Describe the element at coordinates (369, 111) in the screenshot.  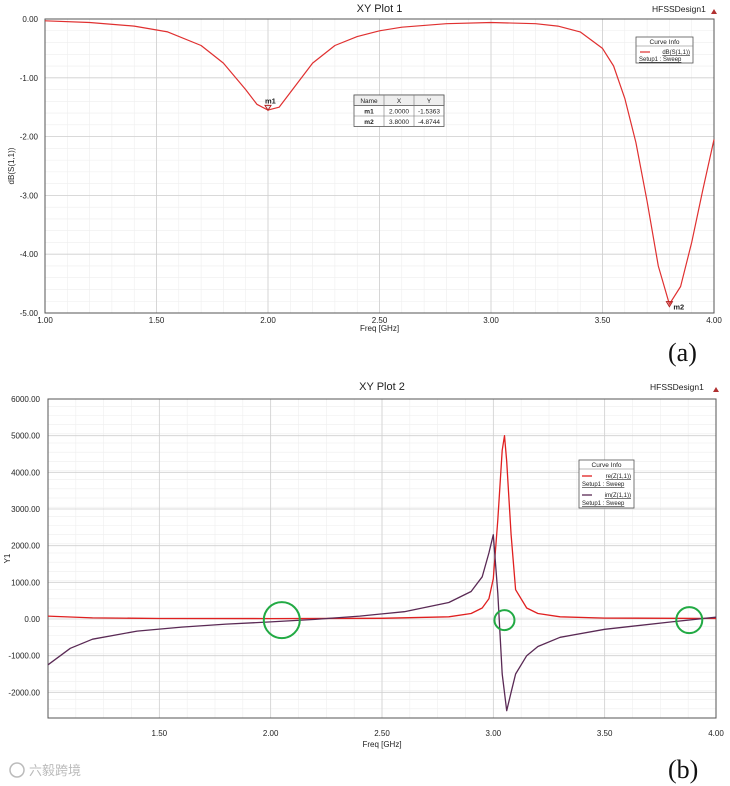
I see `table-cell: m1` at that location.